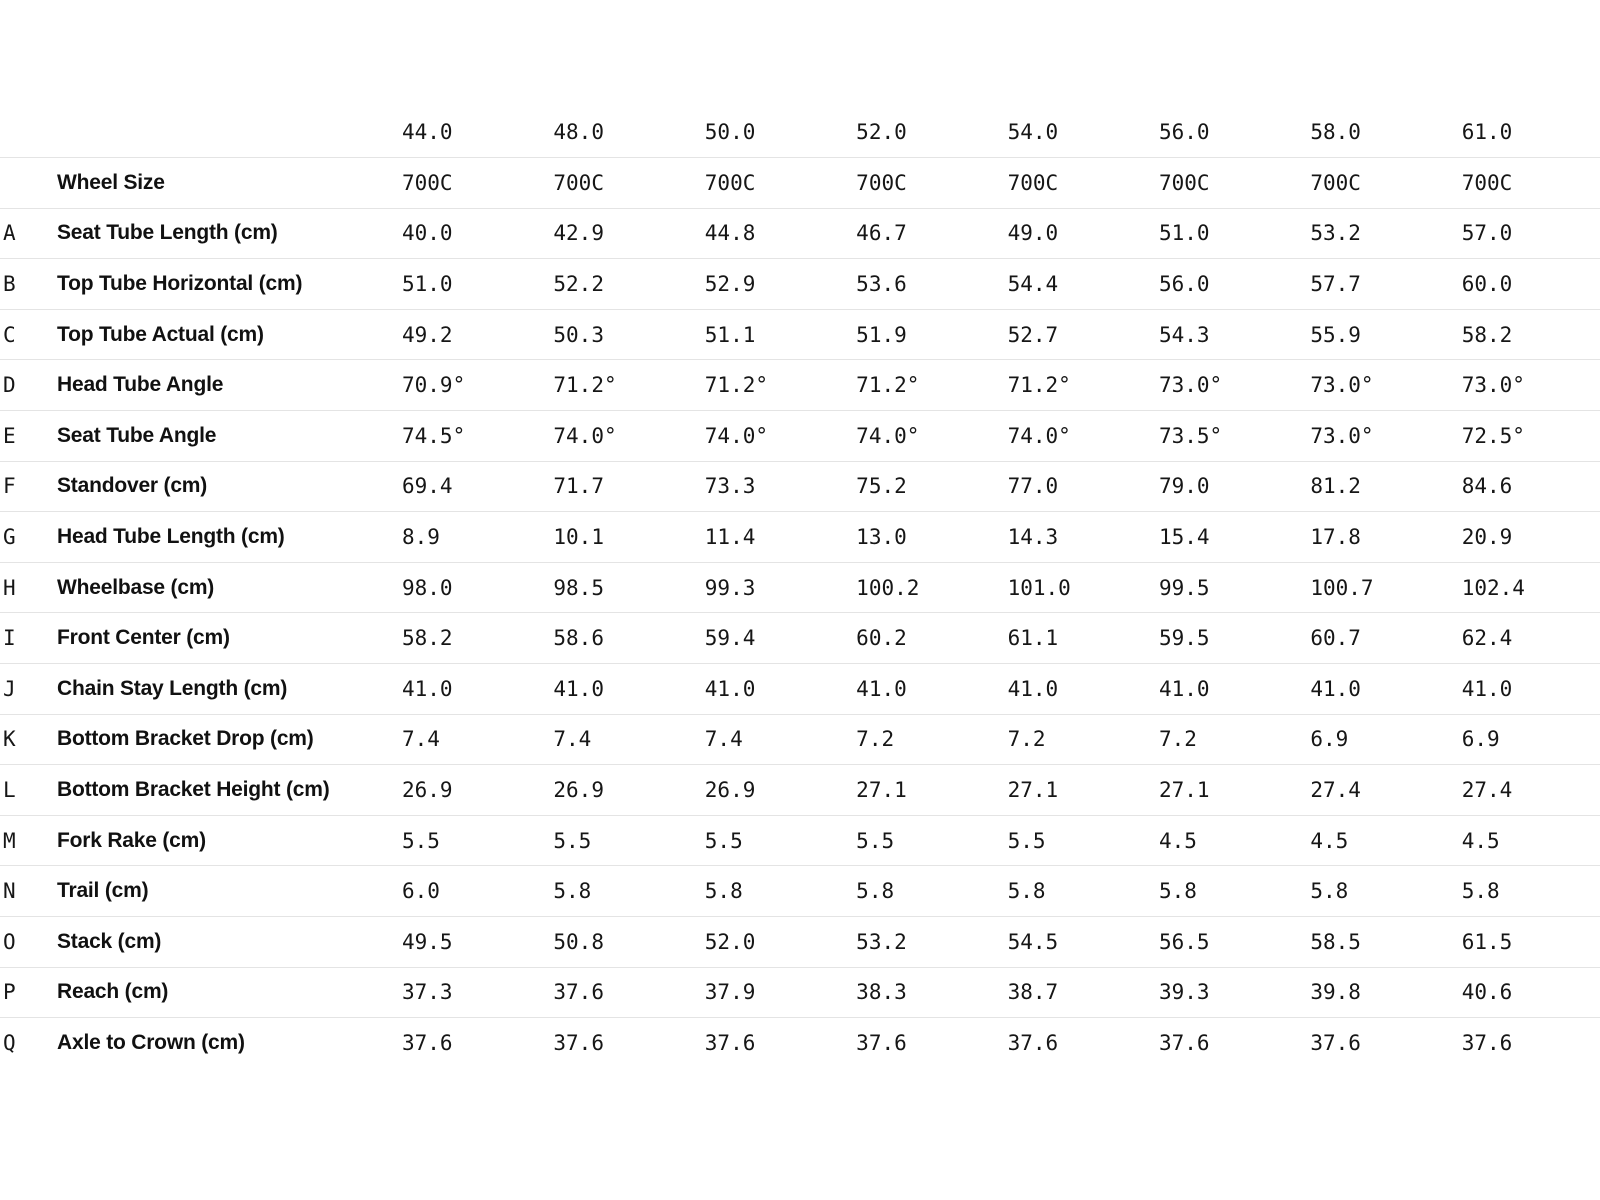 Image resolution: width=1600 pixels, height=1200 pixels. What do you see at coordinates (9, 992) in the screenshot?
I see `row-letter: P` at bounding box center [9, 992].